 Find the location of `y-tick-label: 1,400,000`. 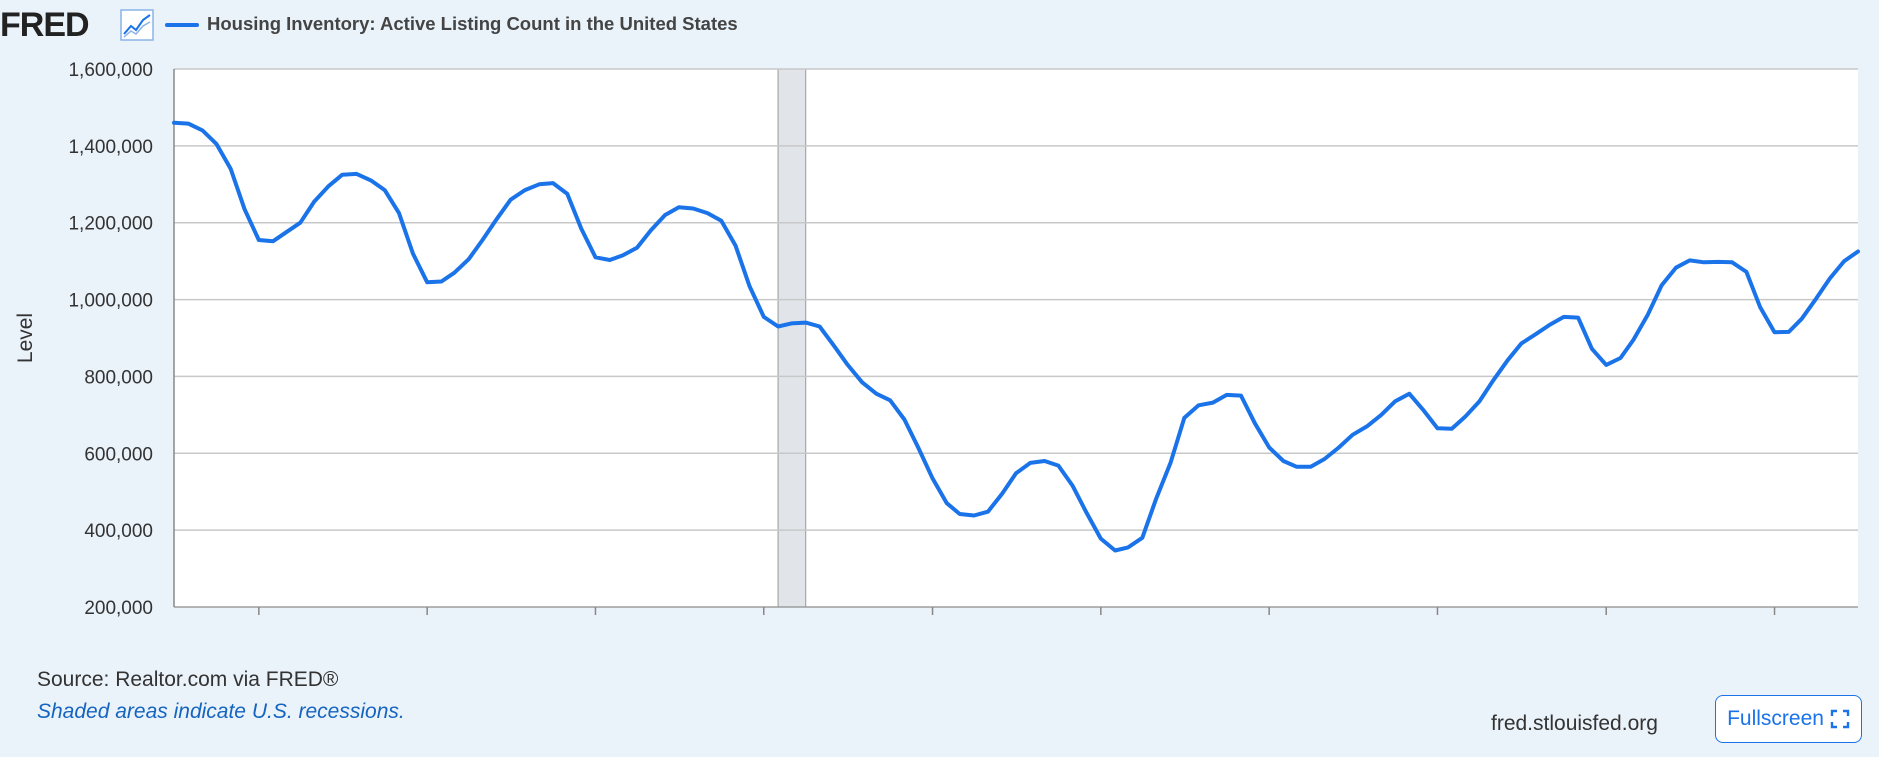

y-tick-label: 1,400,000 is located at coordinates (110, 147).